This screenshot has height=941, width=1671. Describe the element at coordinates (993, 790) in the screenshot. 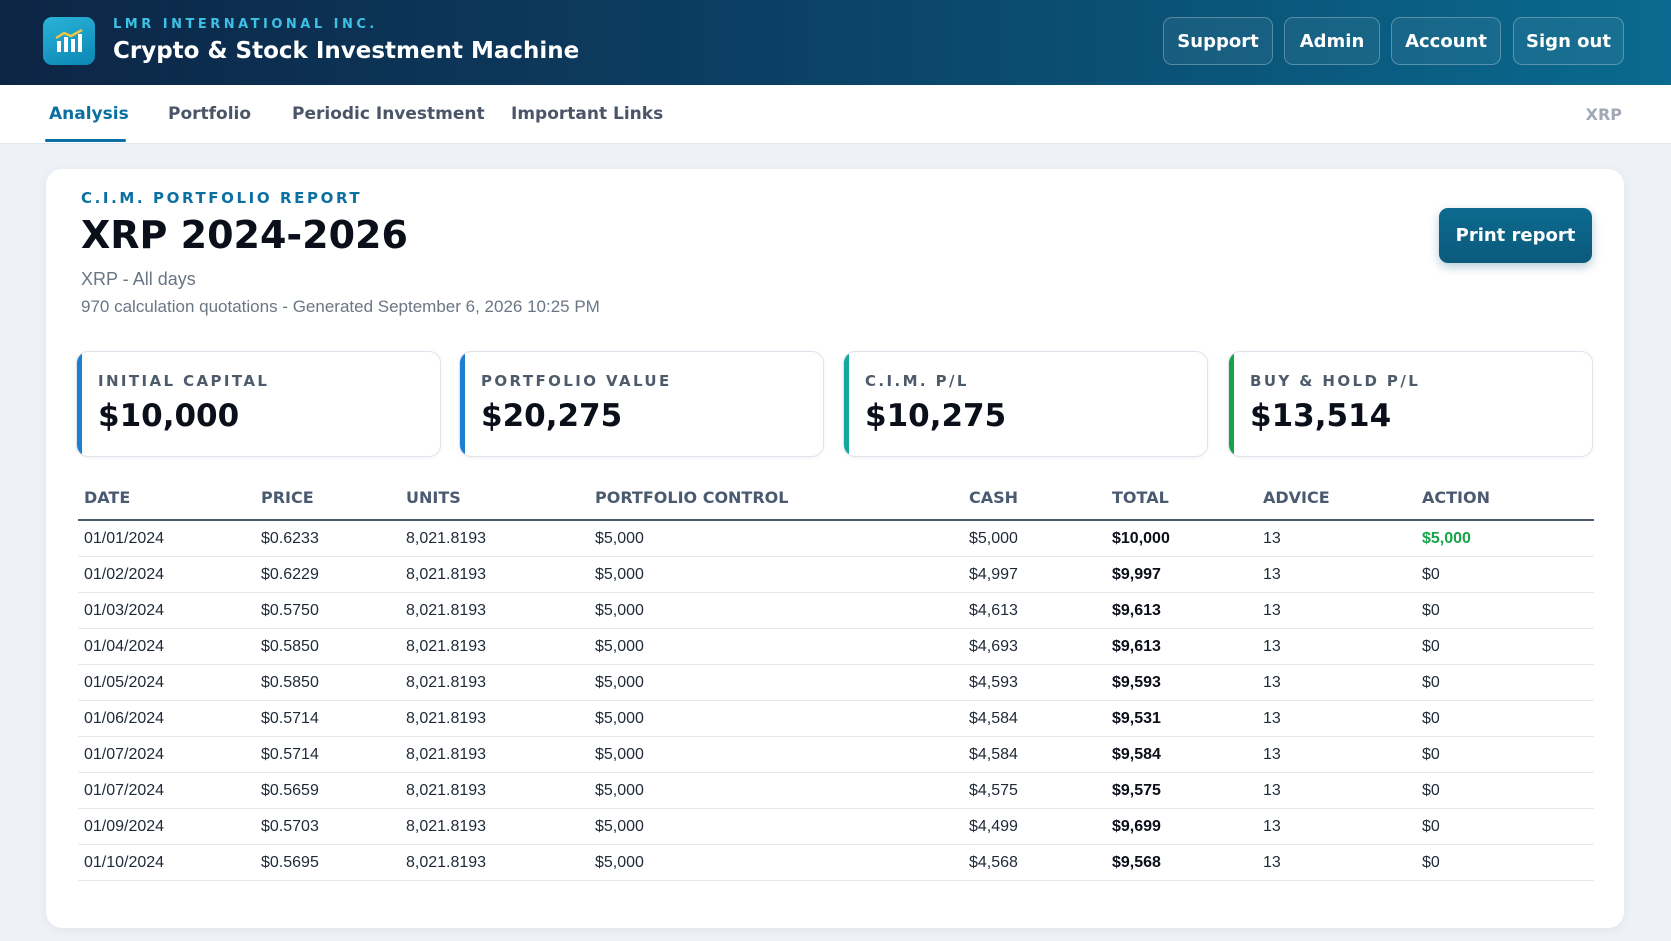

I see `cash-cell: $4,575` at that location.